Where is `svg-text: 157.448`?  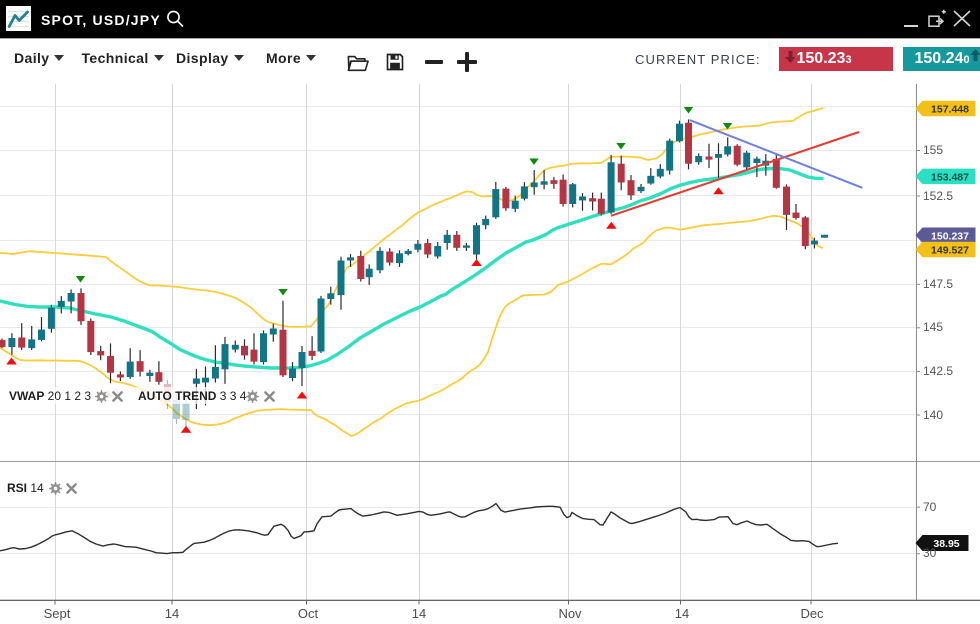 svg-text: 157.448 is located at coordinates (950, 110).